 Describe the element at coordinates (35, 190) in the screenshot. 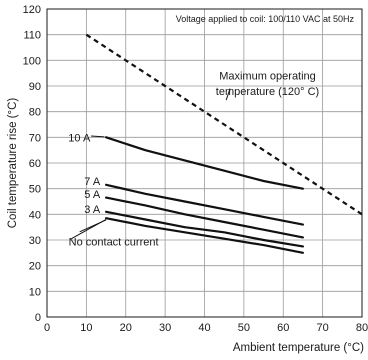

I see `y-tick-label-50: 50` at that location.